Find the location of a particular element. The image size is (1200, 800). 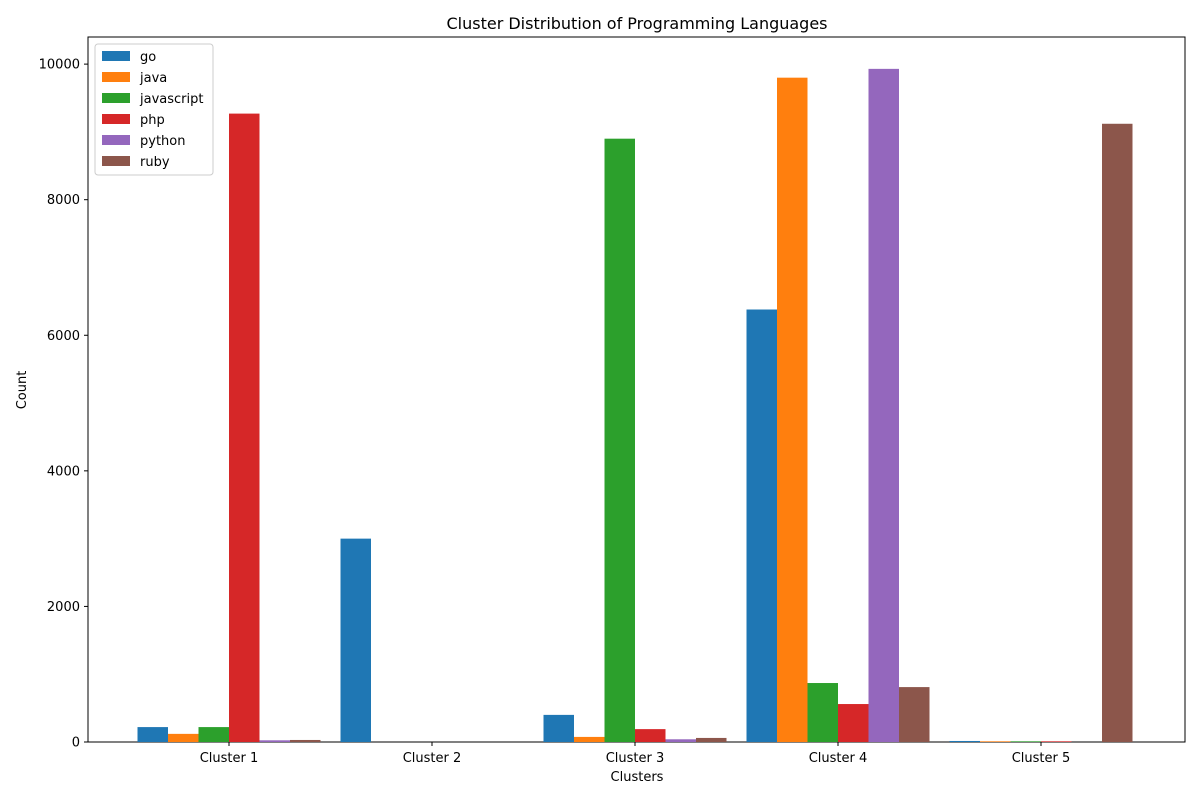

legend-label-go: go is located at coordinates (148, 57).